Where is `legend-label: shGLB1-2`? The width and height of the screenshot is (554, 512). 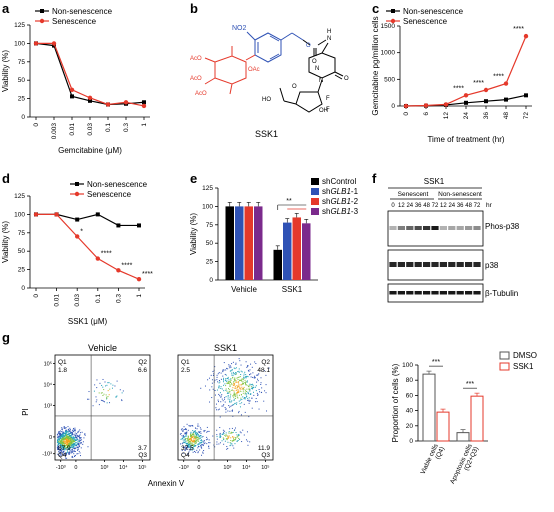
legend-label: shGLB1-2 is located at coordinates (340, 201).